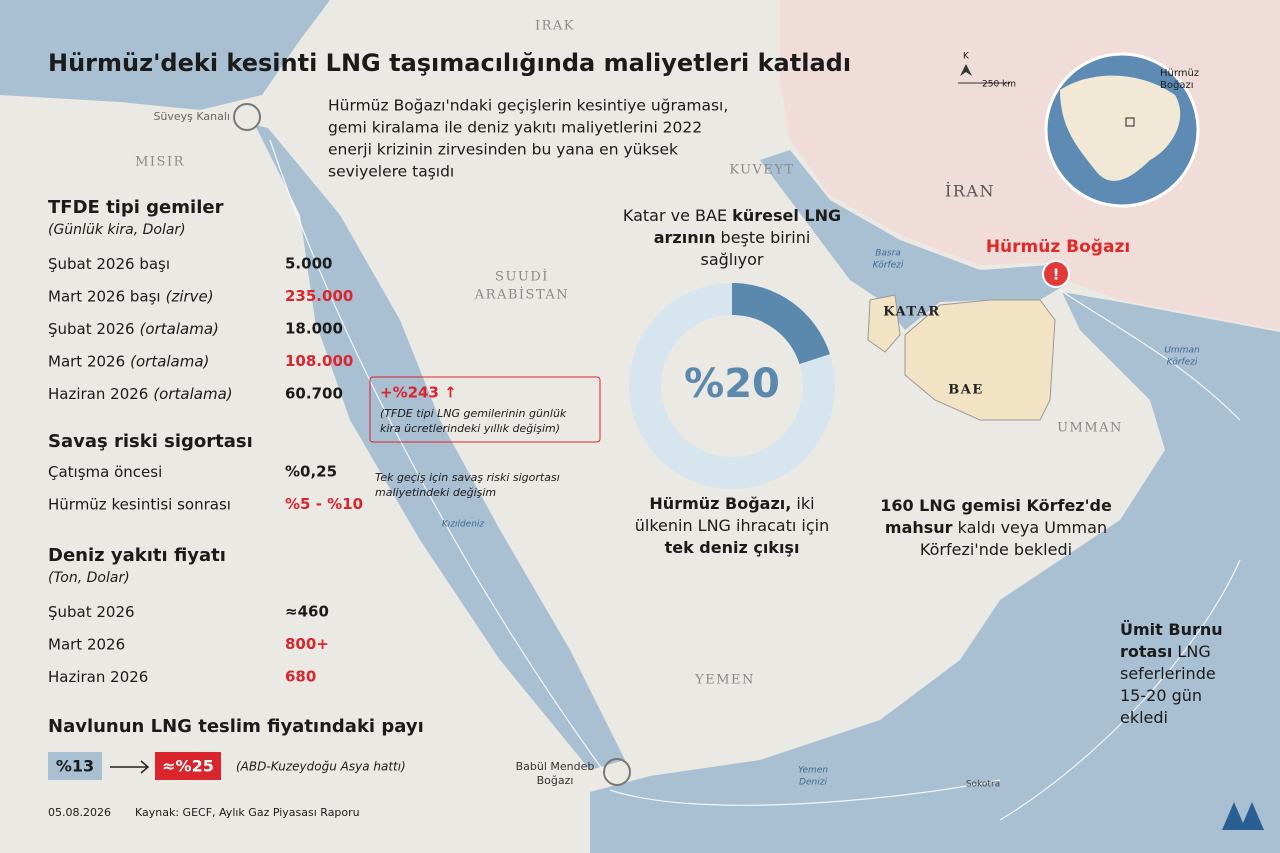 The image size is (1280, 853). Describe the element at coordinates (160, 162) in the screenshot. I see `map-label: MISIR` at that location.